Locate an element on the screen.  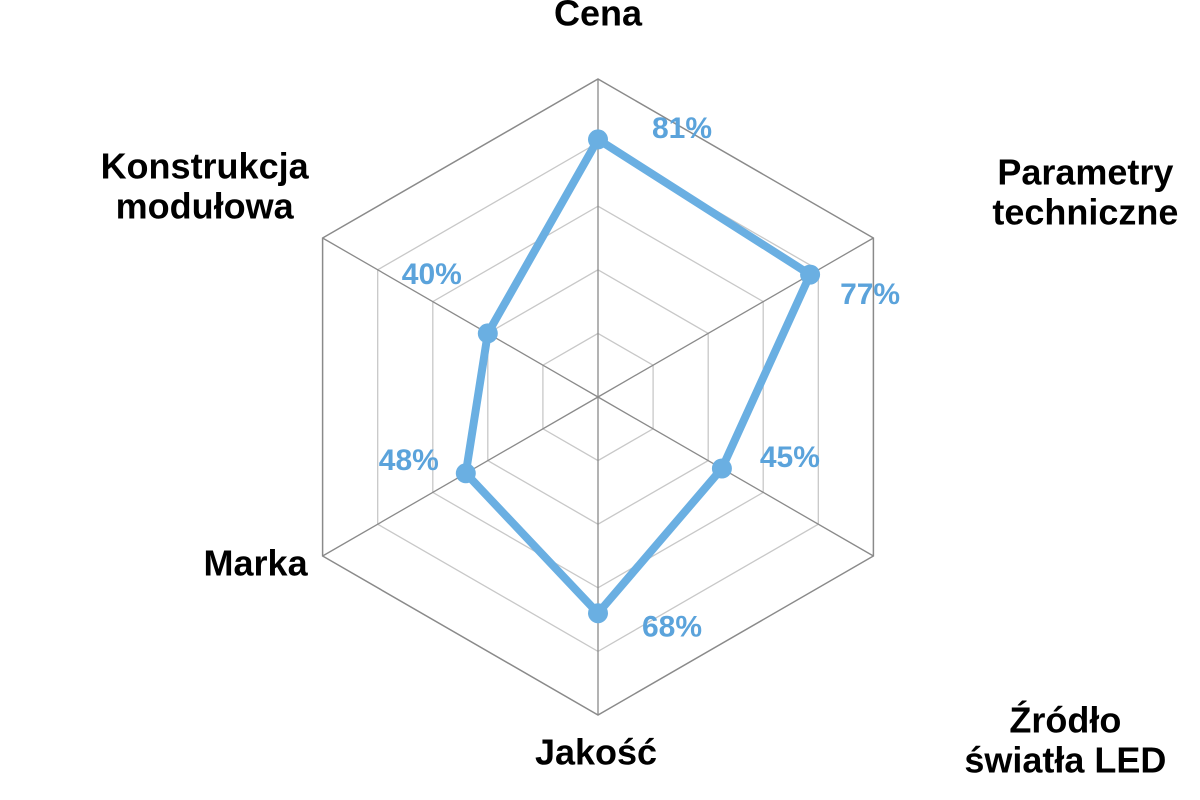
category-label: Źródło światła LED is located at coordinates (1065, 740).